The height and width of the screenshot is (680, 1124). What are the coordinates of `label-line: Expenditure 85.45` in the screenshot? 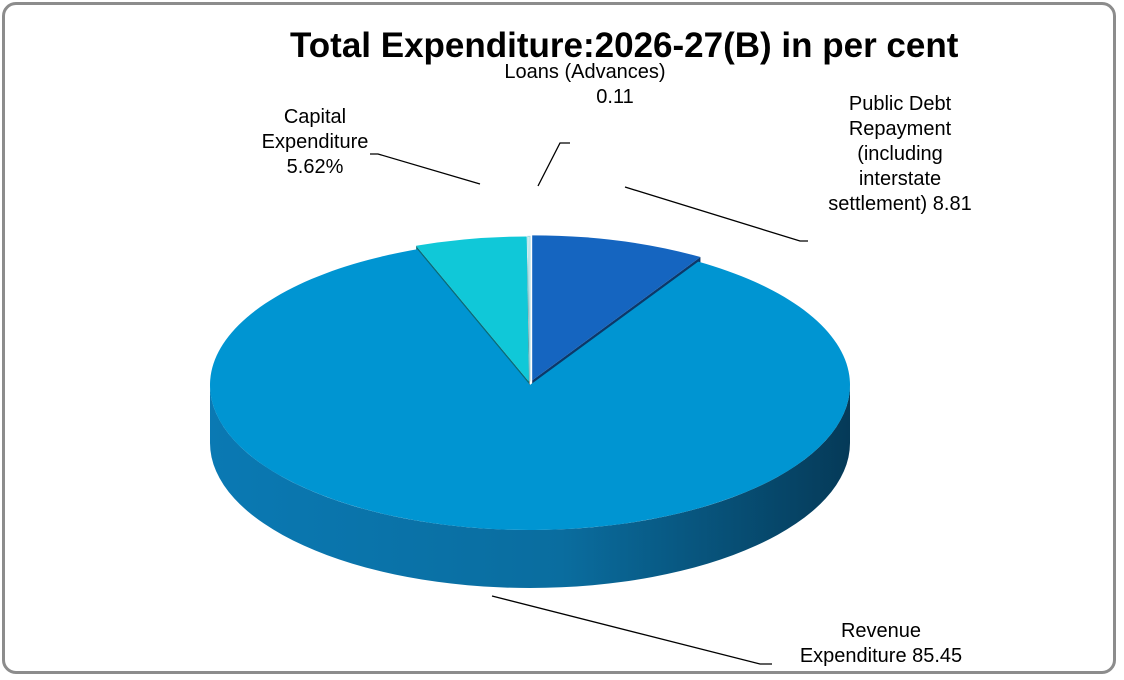 It's located at (881, 656).